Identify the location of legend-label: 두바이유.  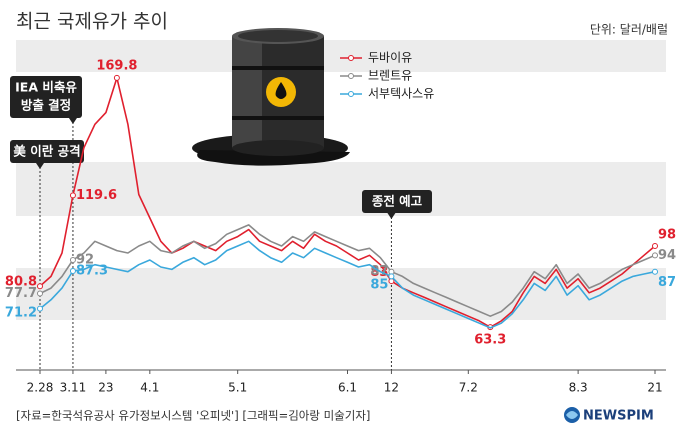
(390, 58).